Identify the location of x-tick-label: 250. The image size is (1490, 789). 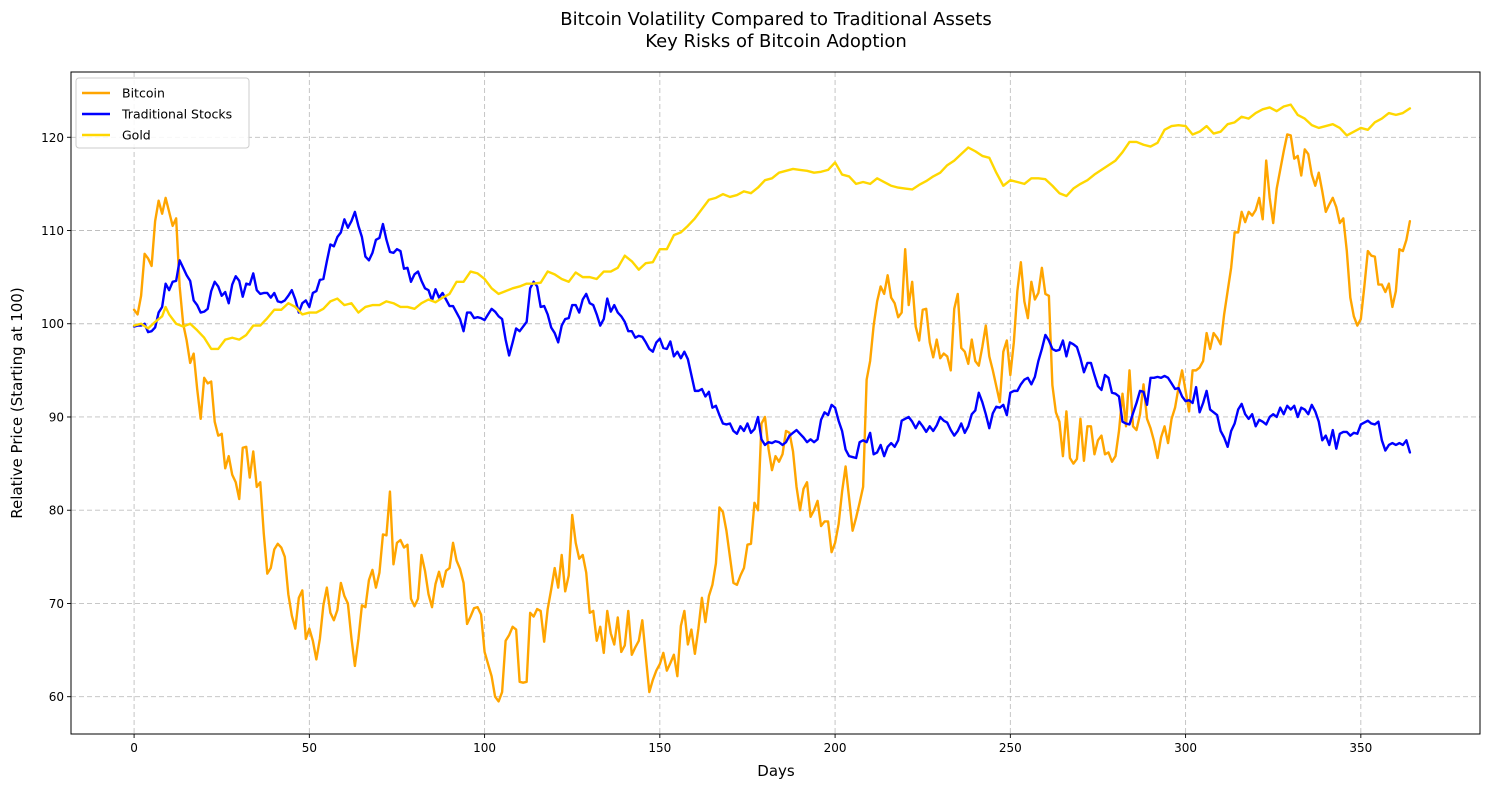
(1010, 748).